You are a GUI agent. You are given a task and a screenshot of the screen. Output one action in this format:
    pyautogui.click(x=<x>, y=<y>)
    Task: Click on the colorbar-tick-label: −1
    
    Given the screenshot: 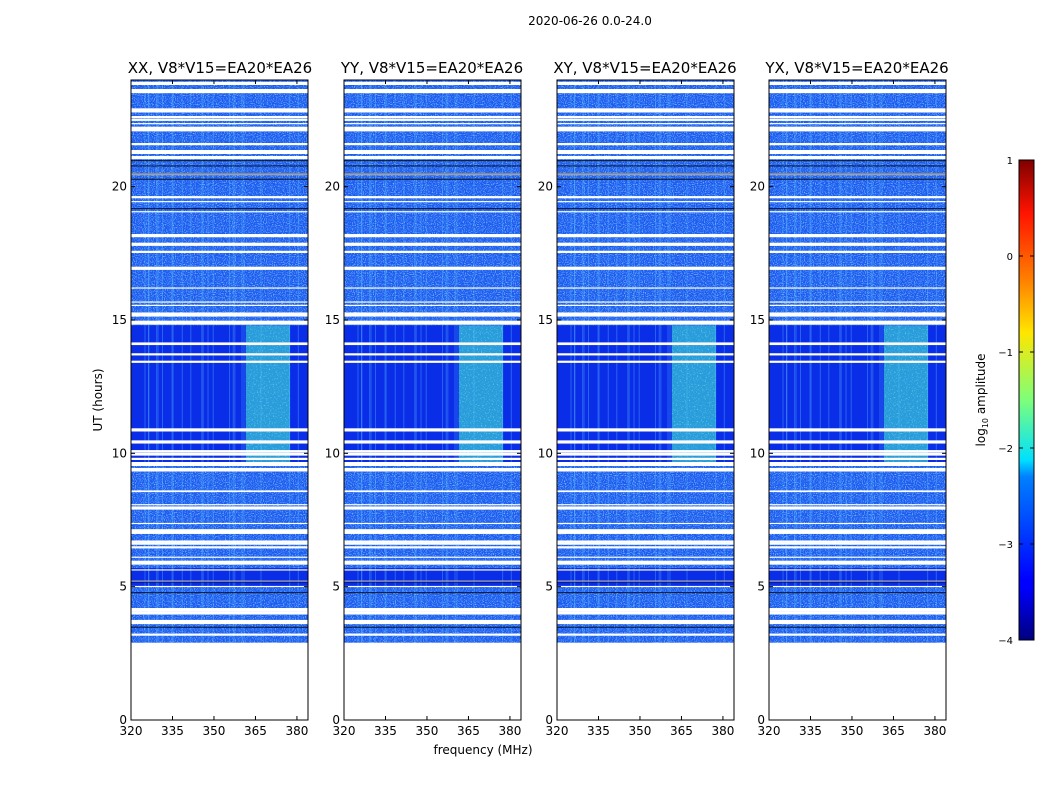 What is the action you would take?
    pyautogui.click(x=1005, y=353)
    